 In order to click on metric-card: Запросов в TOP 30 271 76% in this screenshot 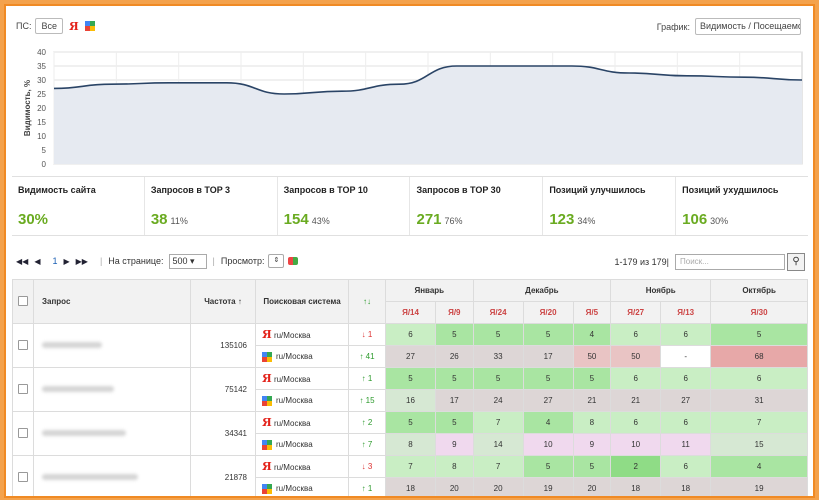, I will do `click(475, 206)`.